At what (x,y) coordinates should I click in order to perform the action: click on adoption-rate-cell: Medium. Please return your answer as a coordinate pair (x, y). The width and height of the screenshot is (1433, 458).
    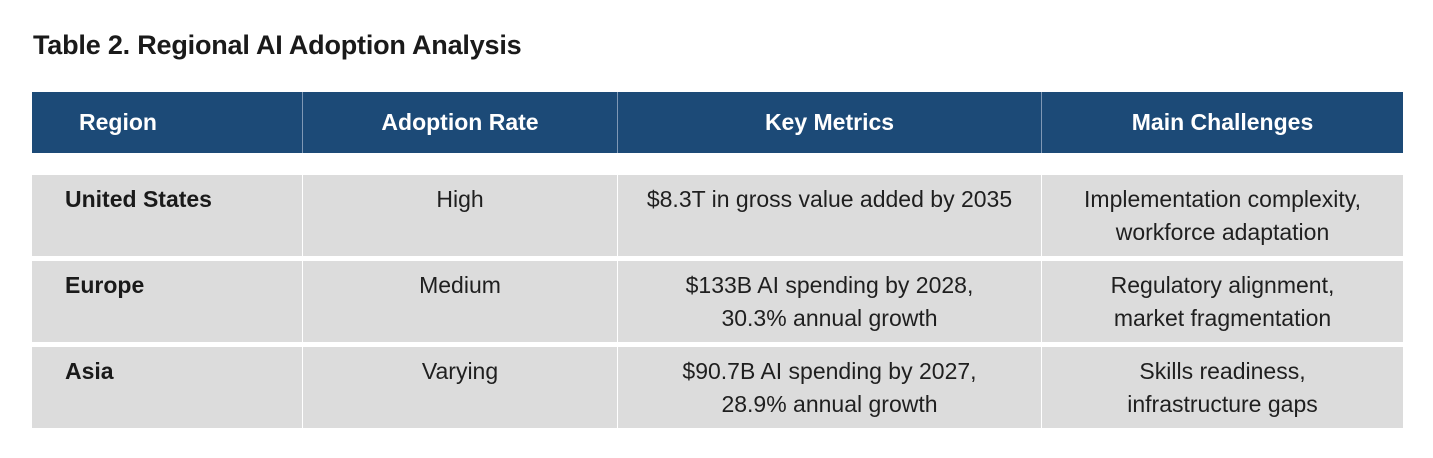
    Looking at the image, I should click on (460, 301).